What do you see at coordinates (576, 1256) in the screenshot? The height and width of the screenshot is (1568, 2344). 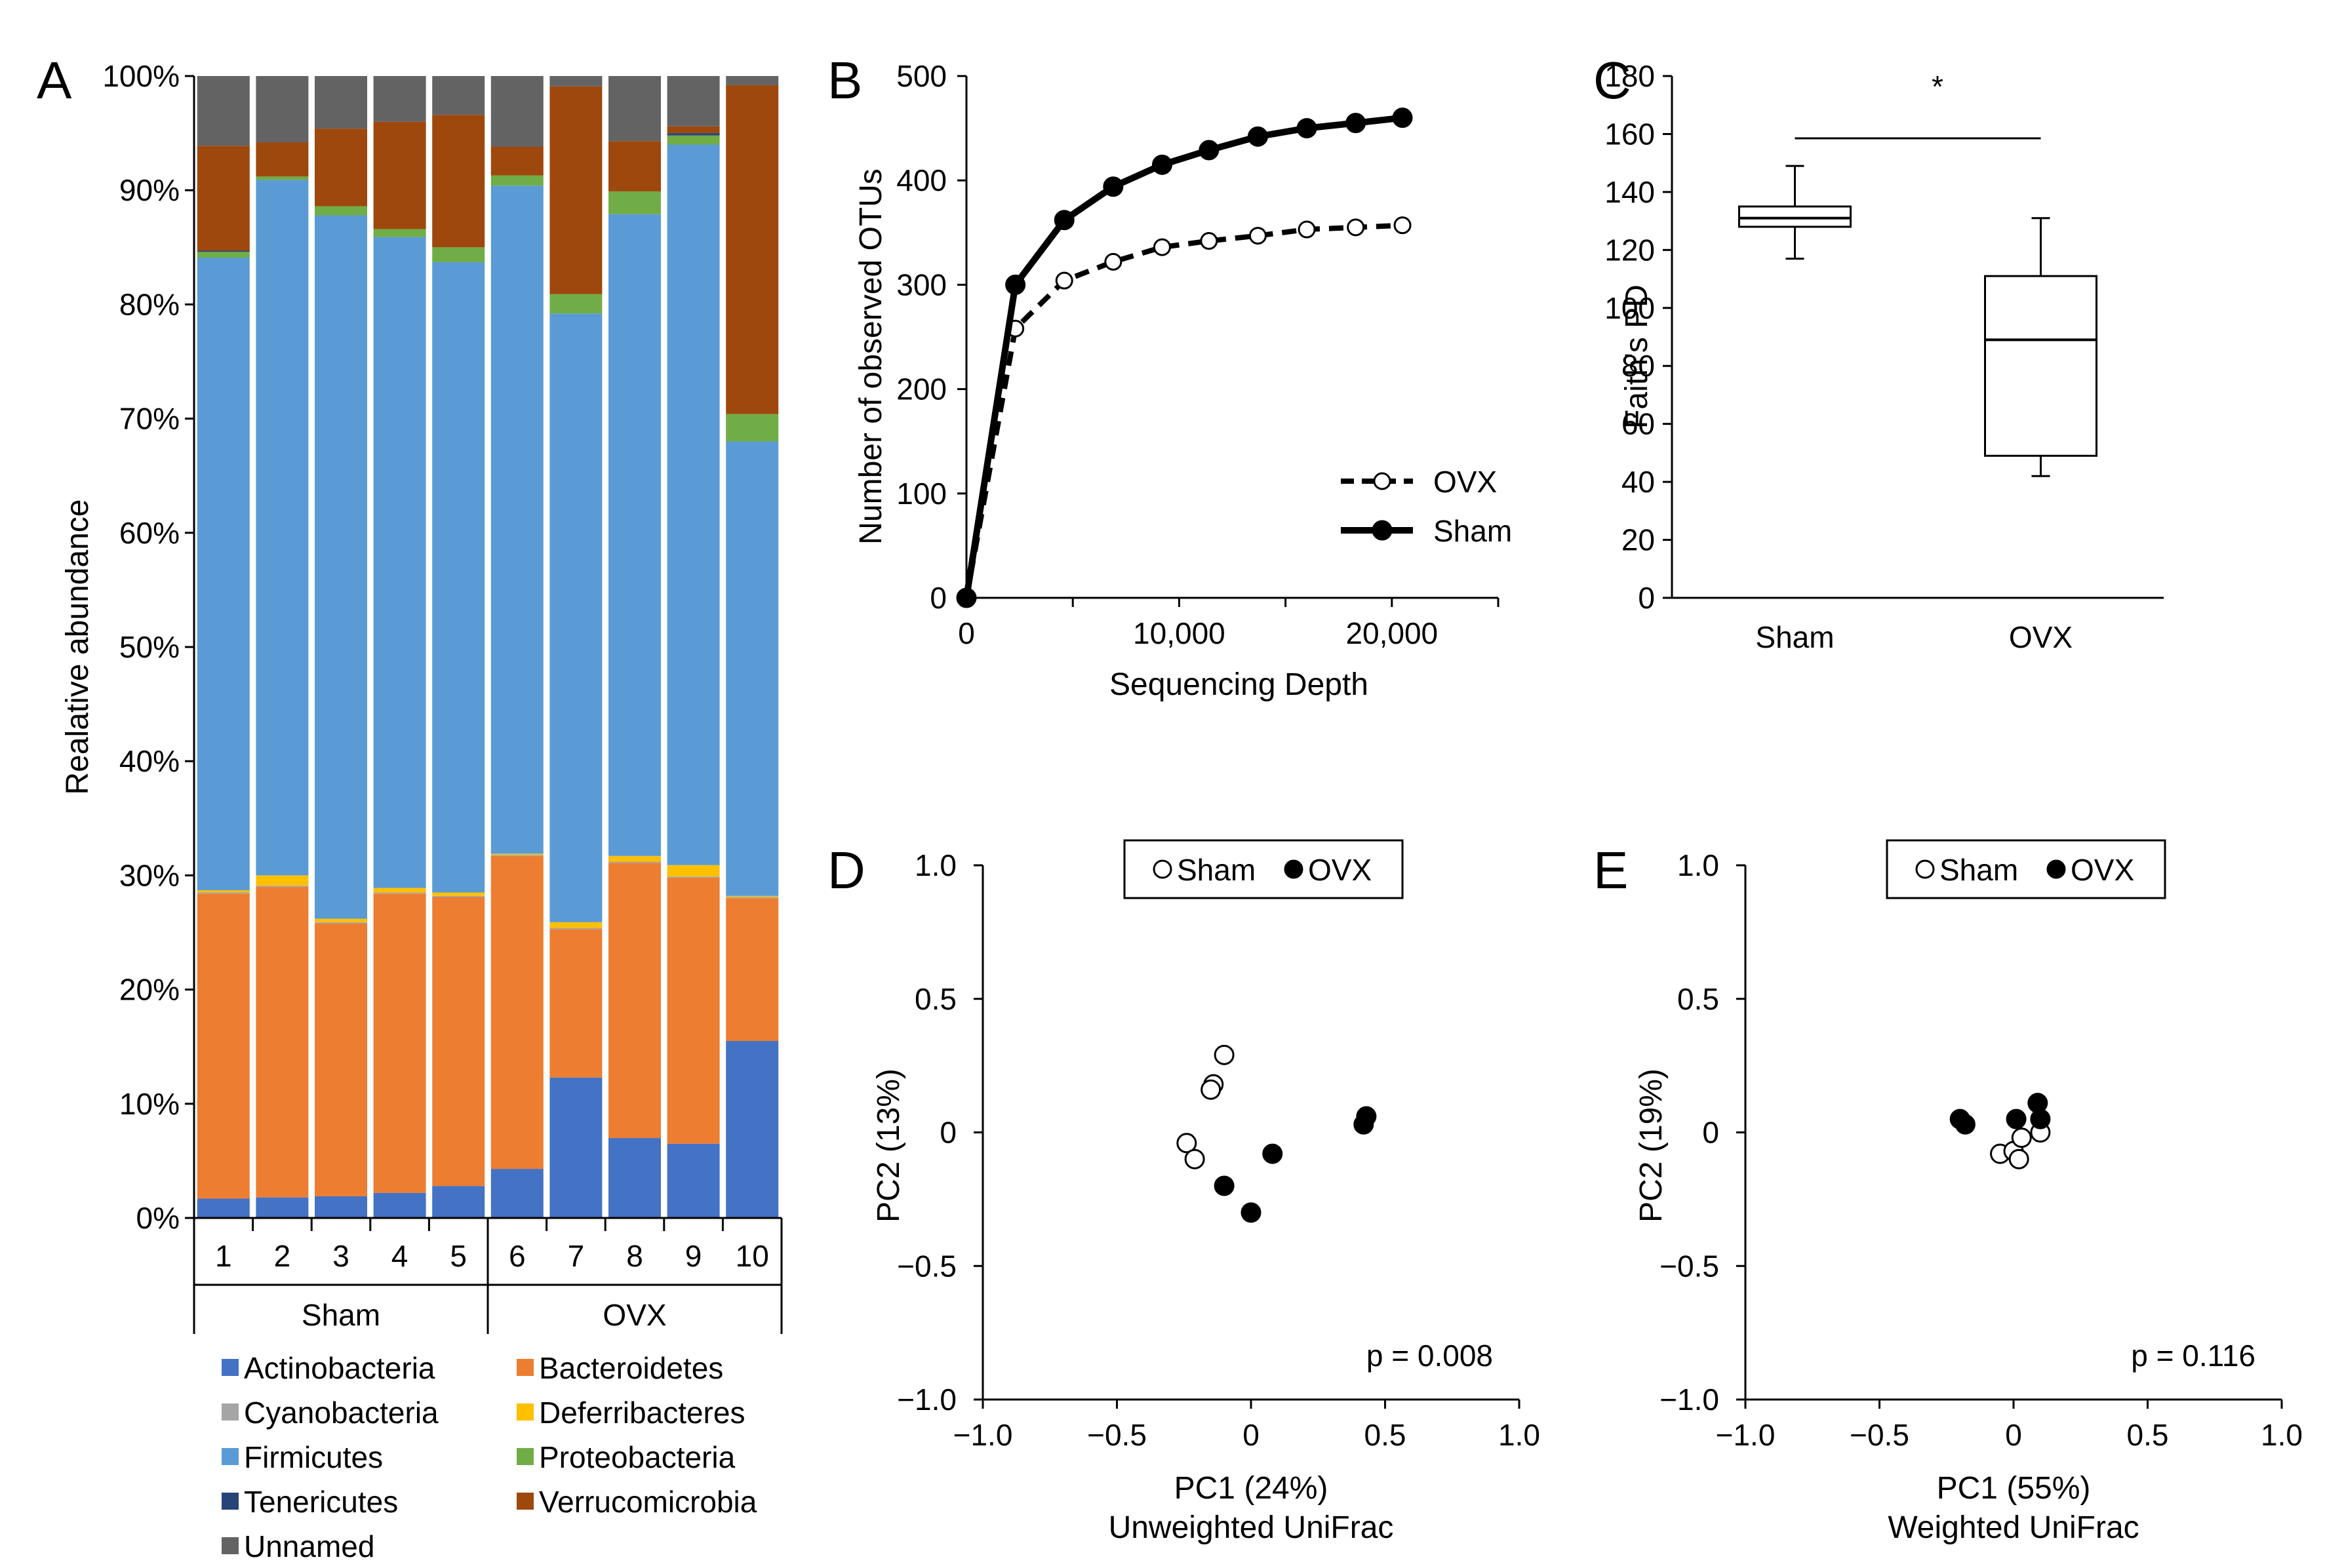 I see `x-tick-label: 7` at bounding box center [576, 1256].